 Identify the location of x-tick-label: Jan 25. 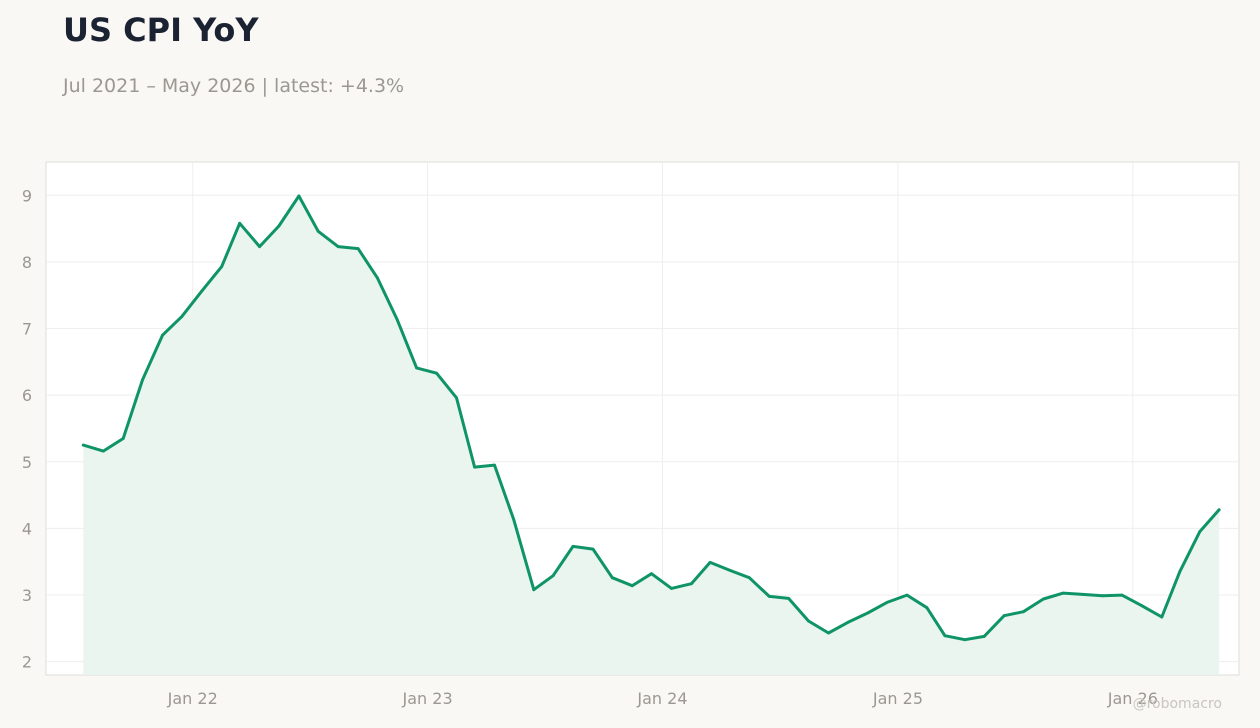
(897, 698).